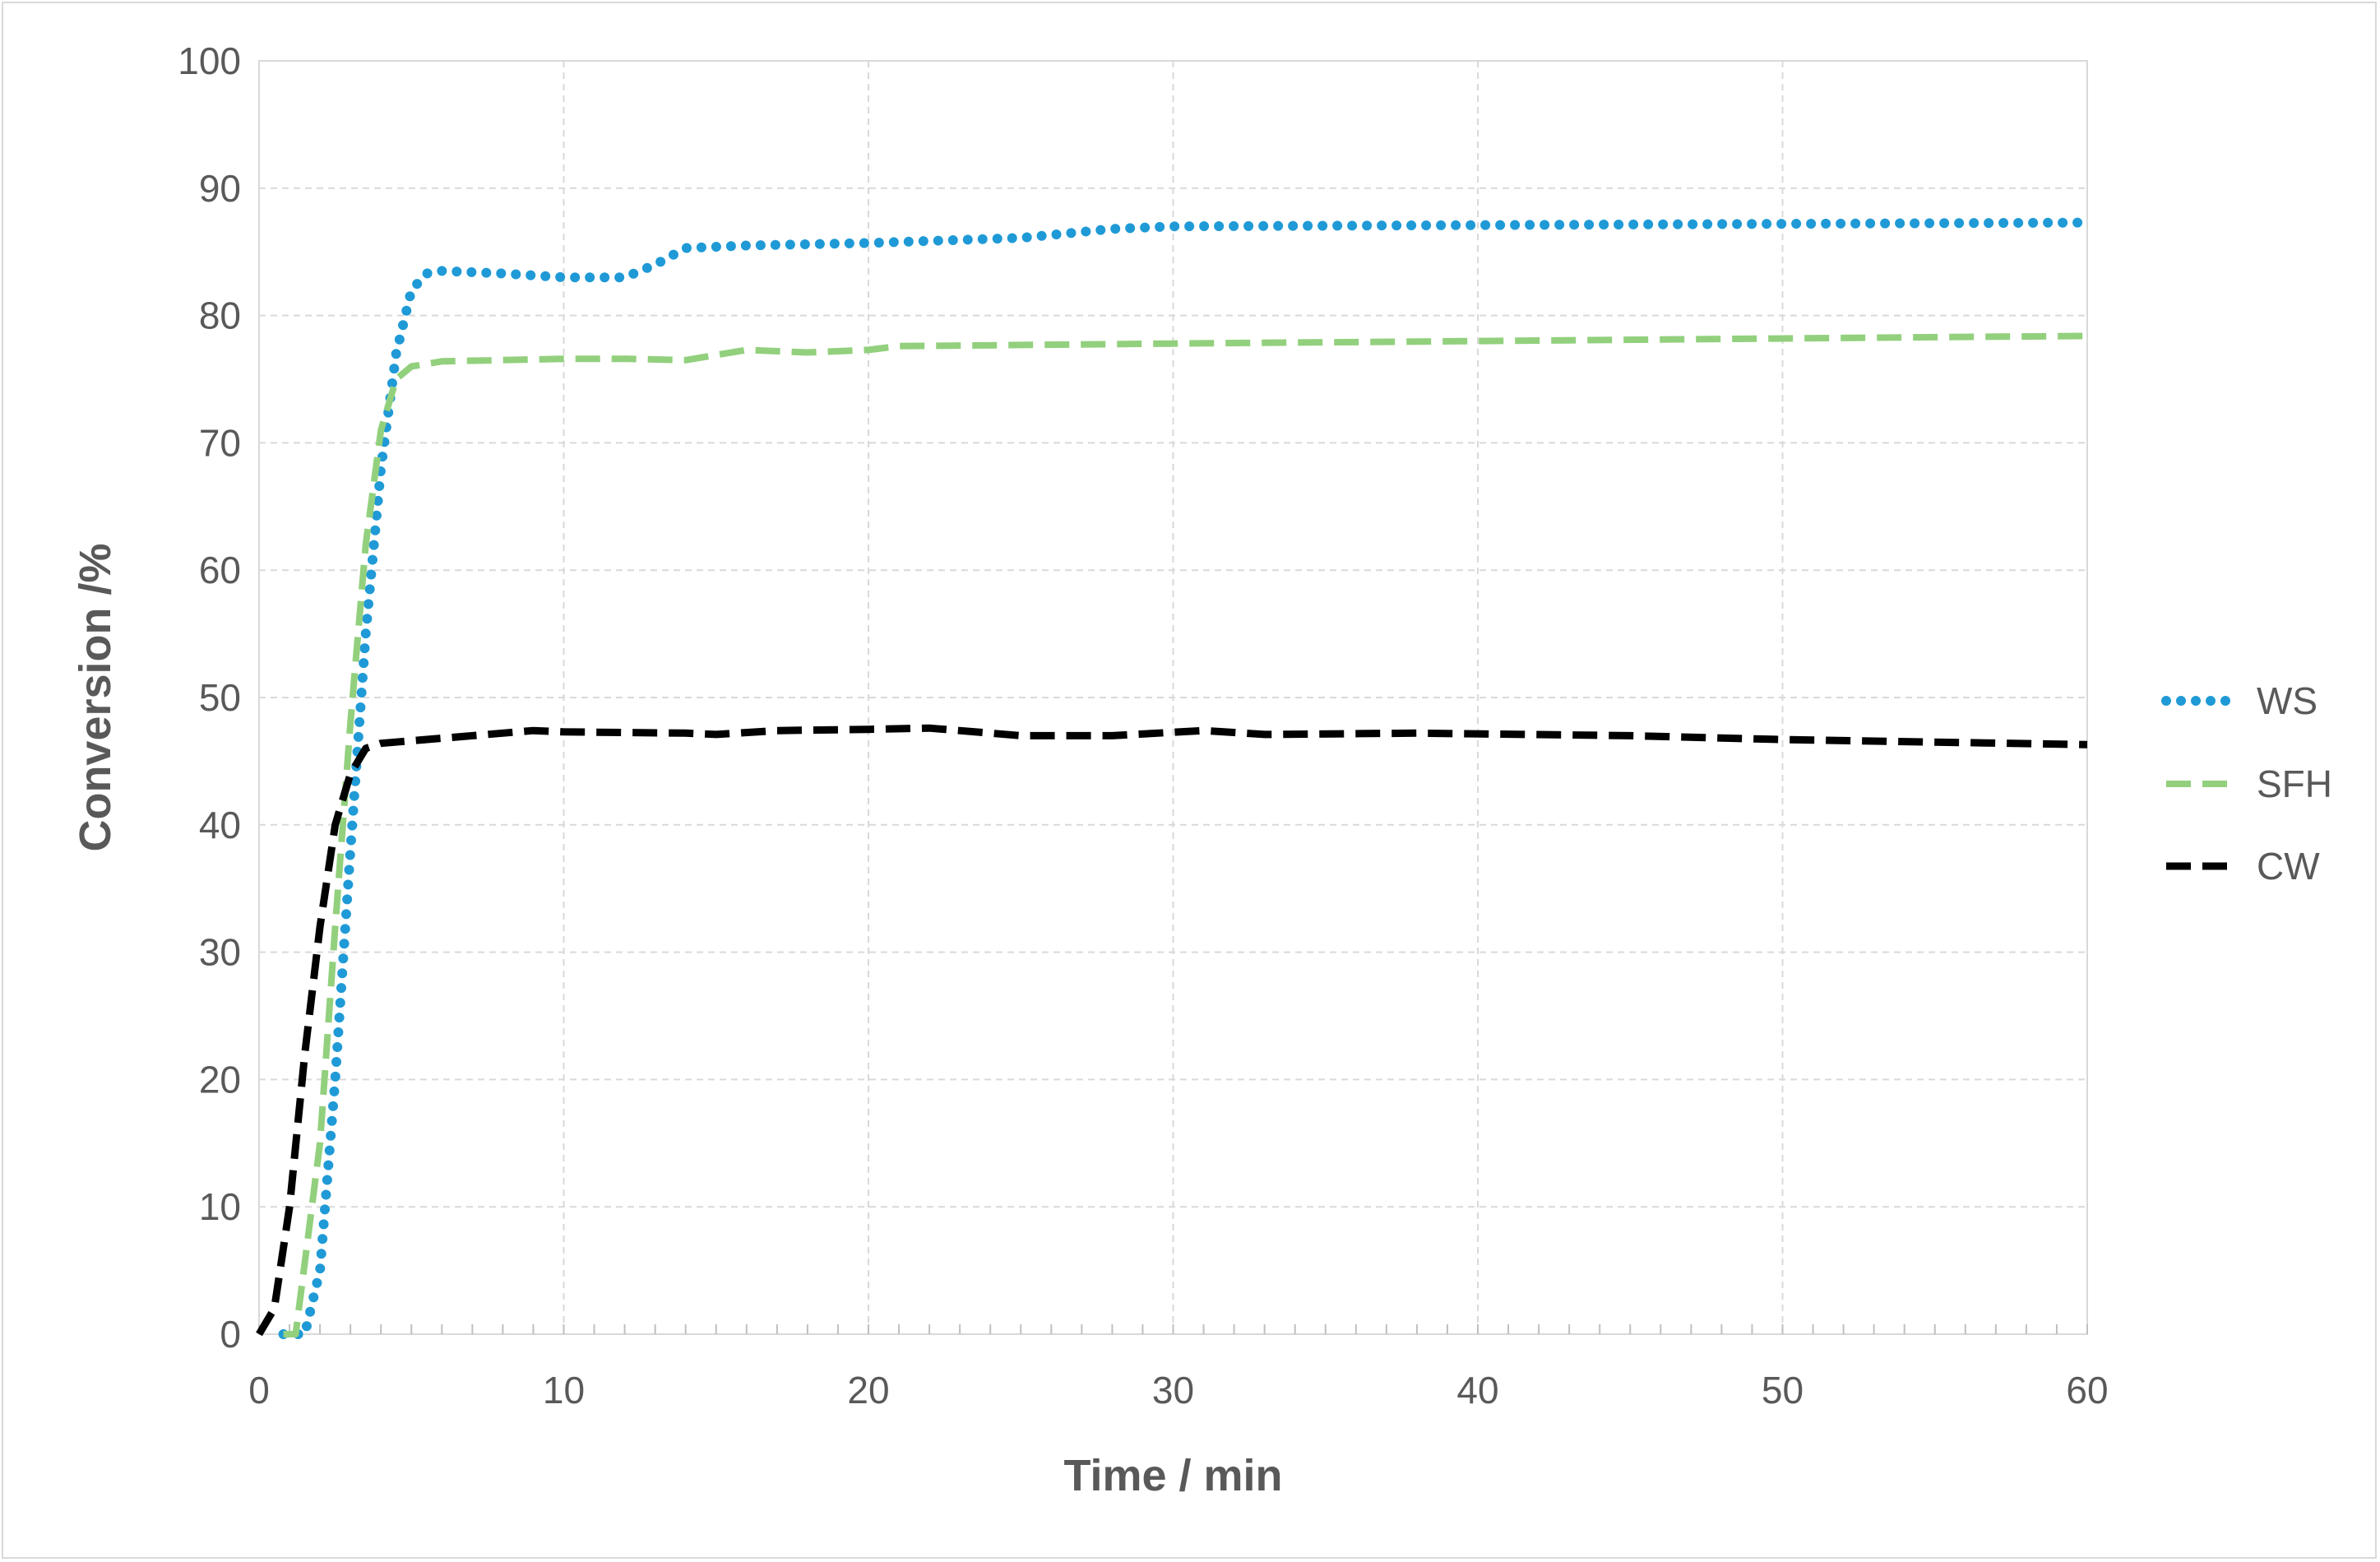  I want to click on legend-label-sfh: SFH, so click(2294, 784).